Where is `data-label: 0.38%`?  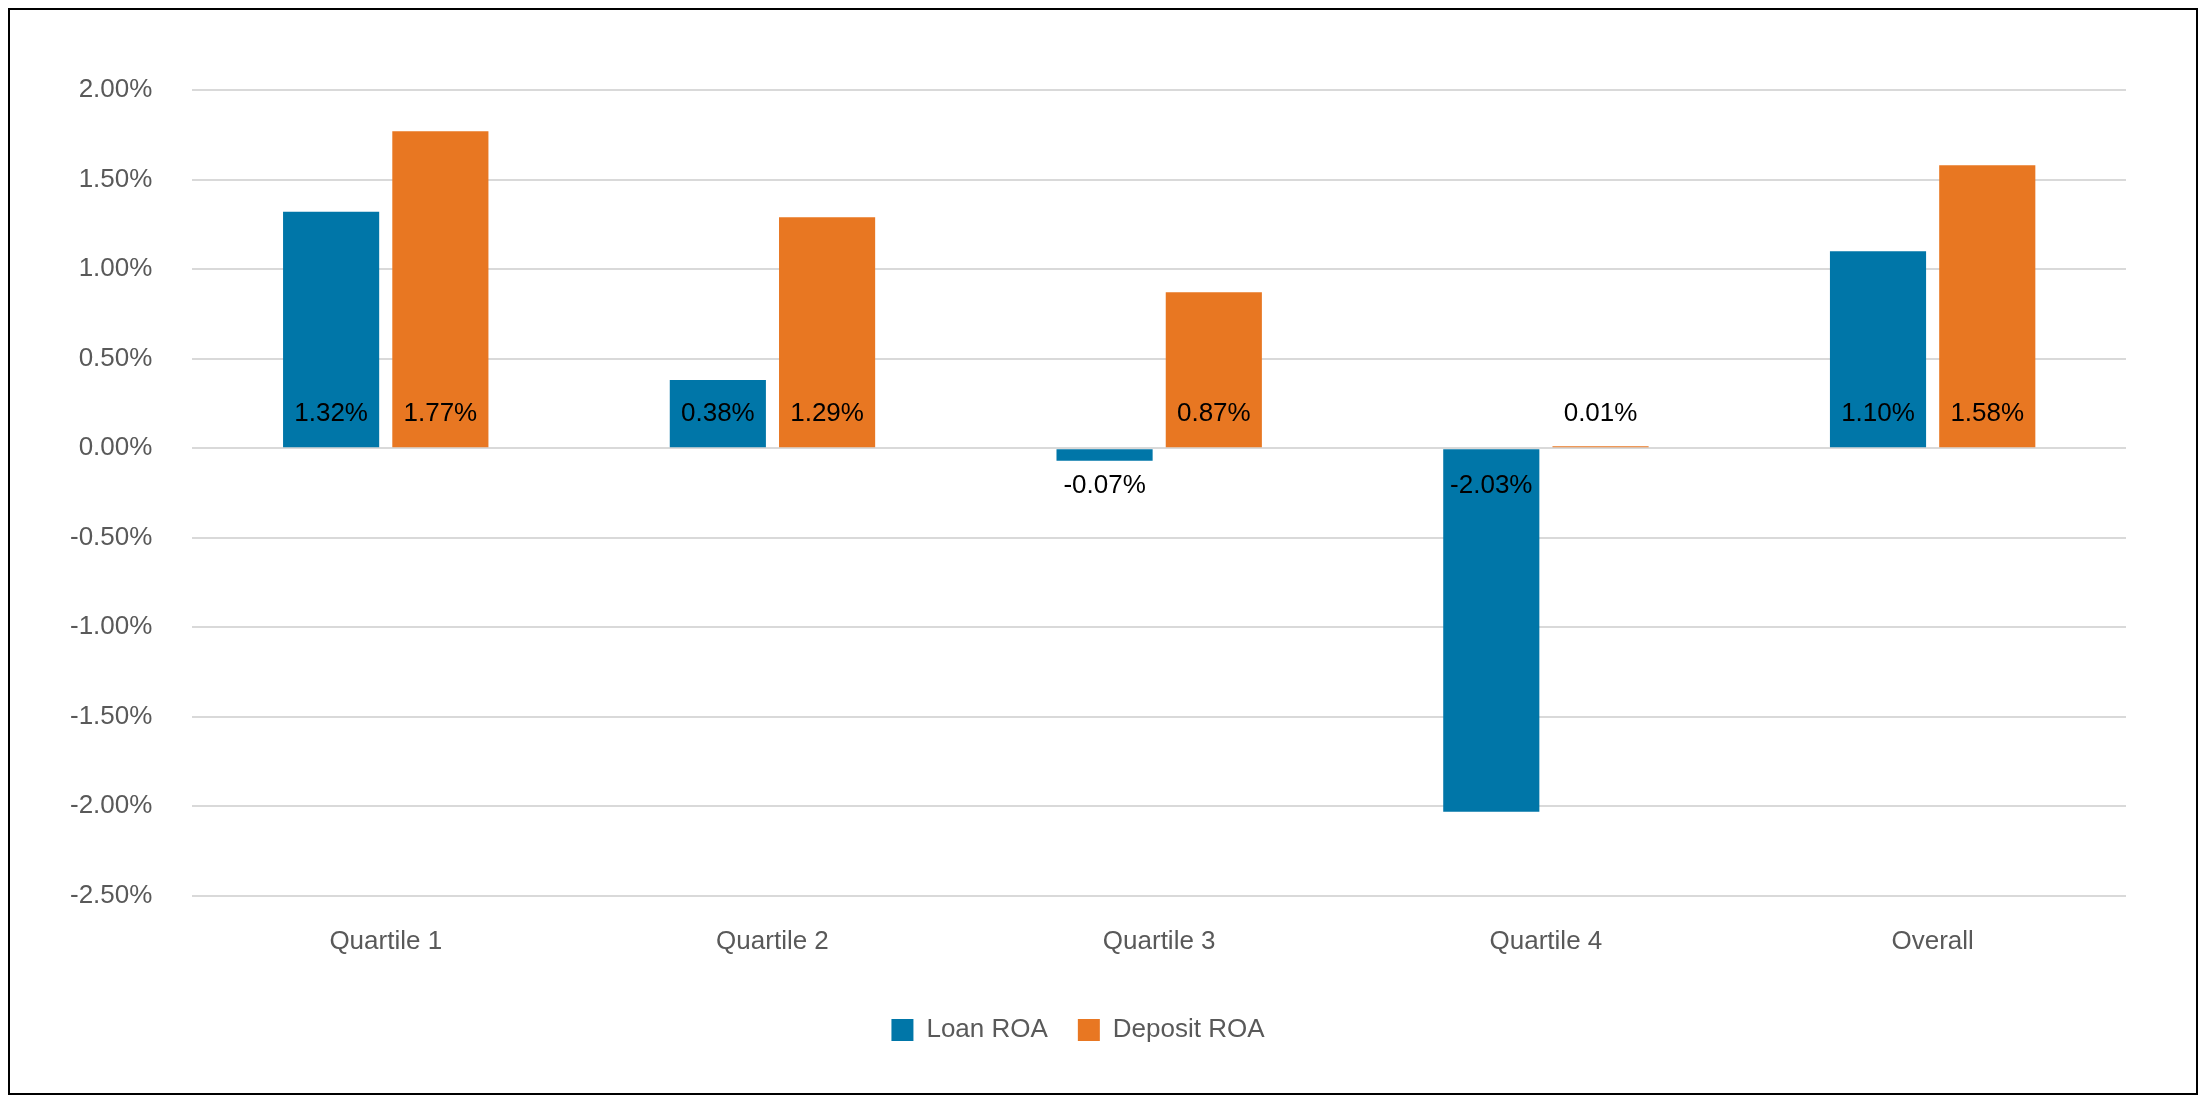 data-label: 0.38% is located at coordinates (717, 412).